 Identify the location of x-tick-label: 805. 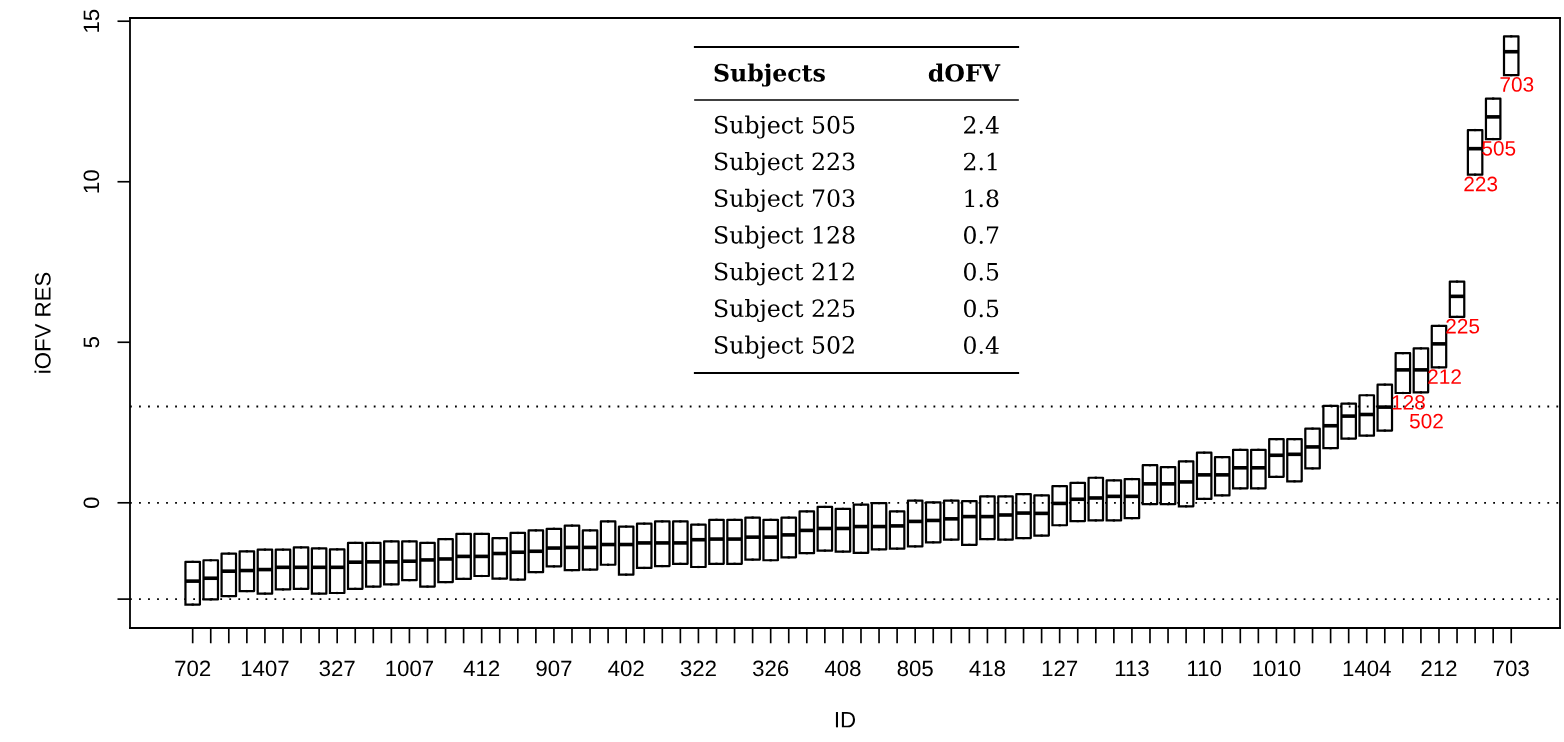
(915, 668).